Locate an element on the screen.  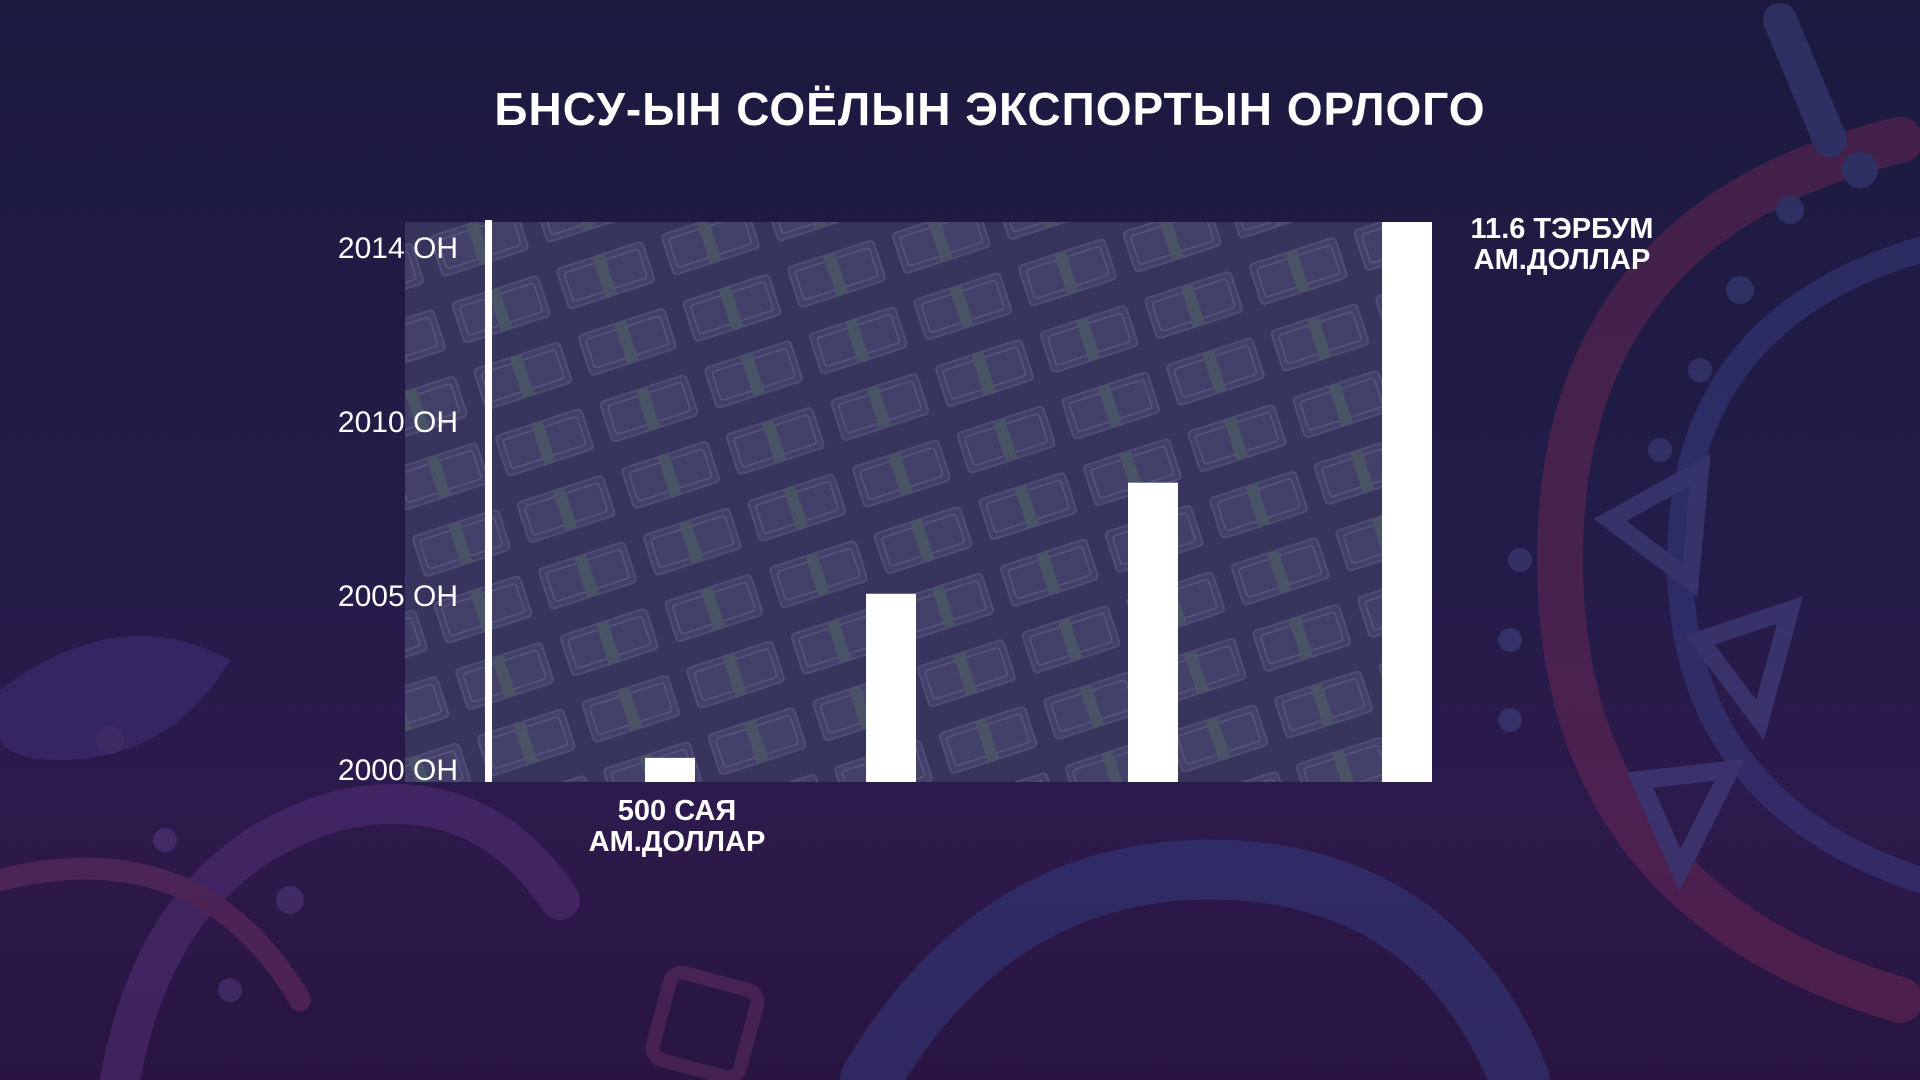
data-label: 11.6 ТЭРБУМ АМ.ДОЛЛАР is located at coordinates (1562, 244).